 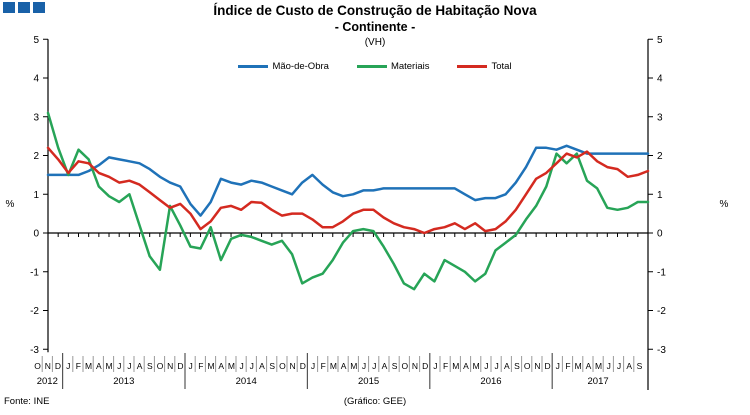 I want to click on y-tick-label-left: 4, so click(x=36, y=79).